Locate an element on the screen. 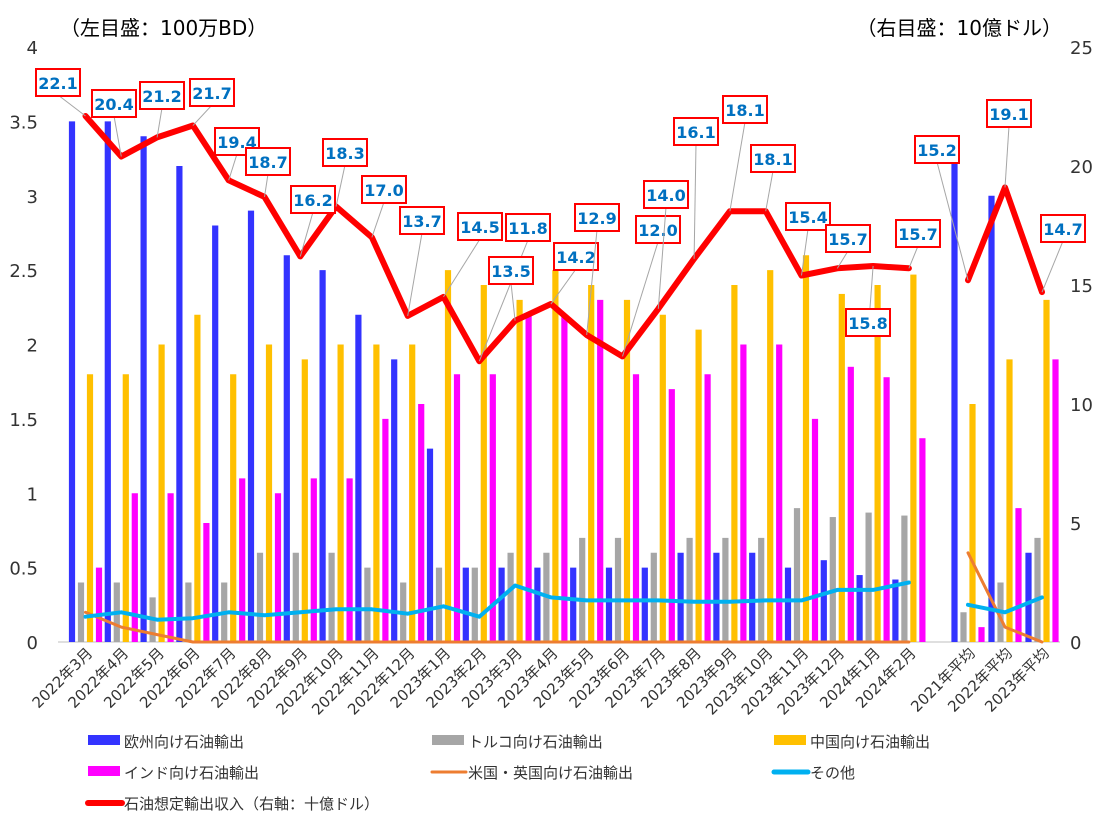  left-axis-tick-label: 1 is located at coordinates (32, 494).